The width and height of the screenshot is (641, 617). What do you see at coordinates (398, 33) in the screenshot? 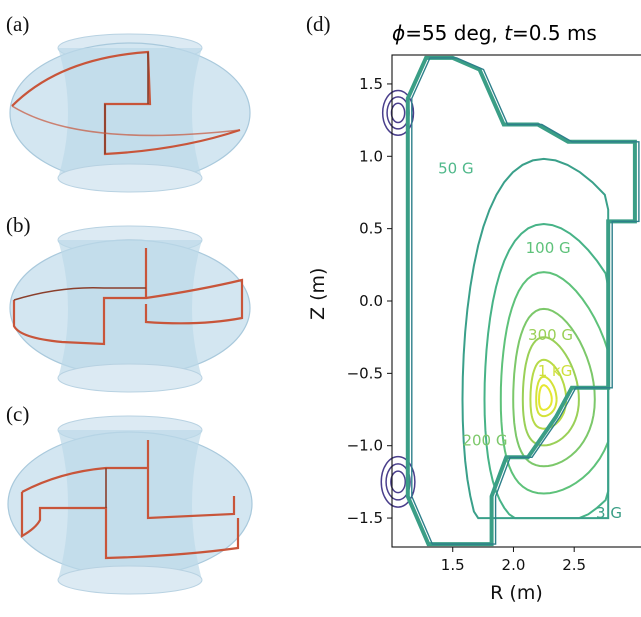
I see `title-phi: ϕ` at bounding box center [398, 33].